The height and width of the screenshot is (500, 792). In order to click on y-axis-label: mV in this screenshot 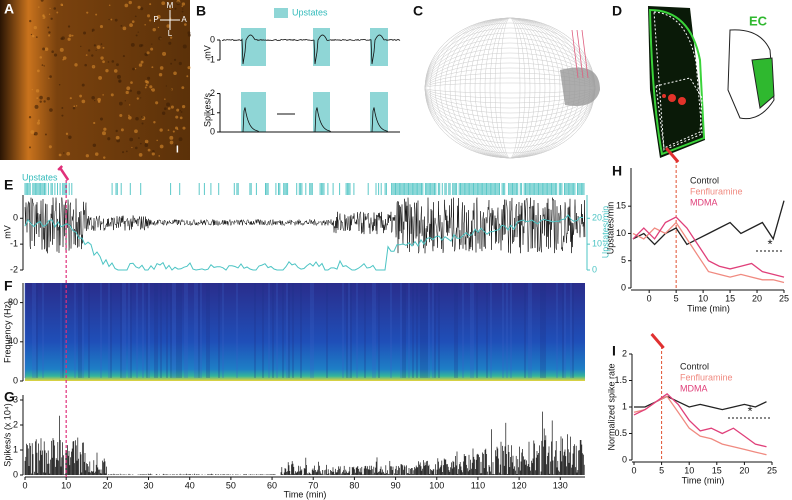, I will do `click(207, 52)`.